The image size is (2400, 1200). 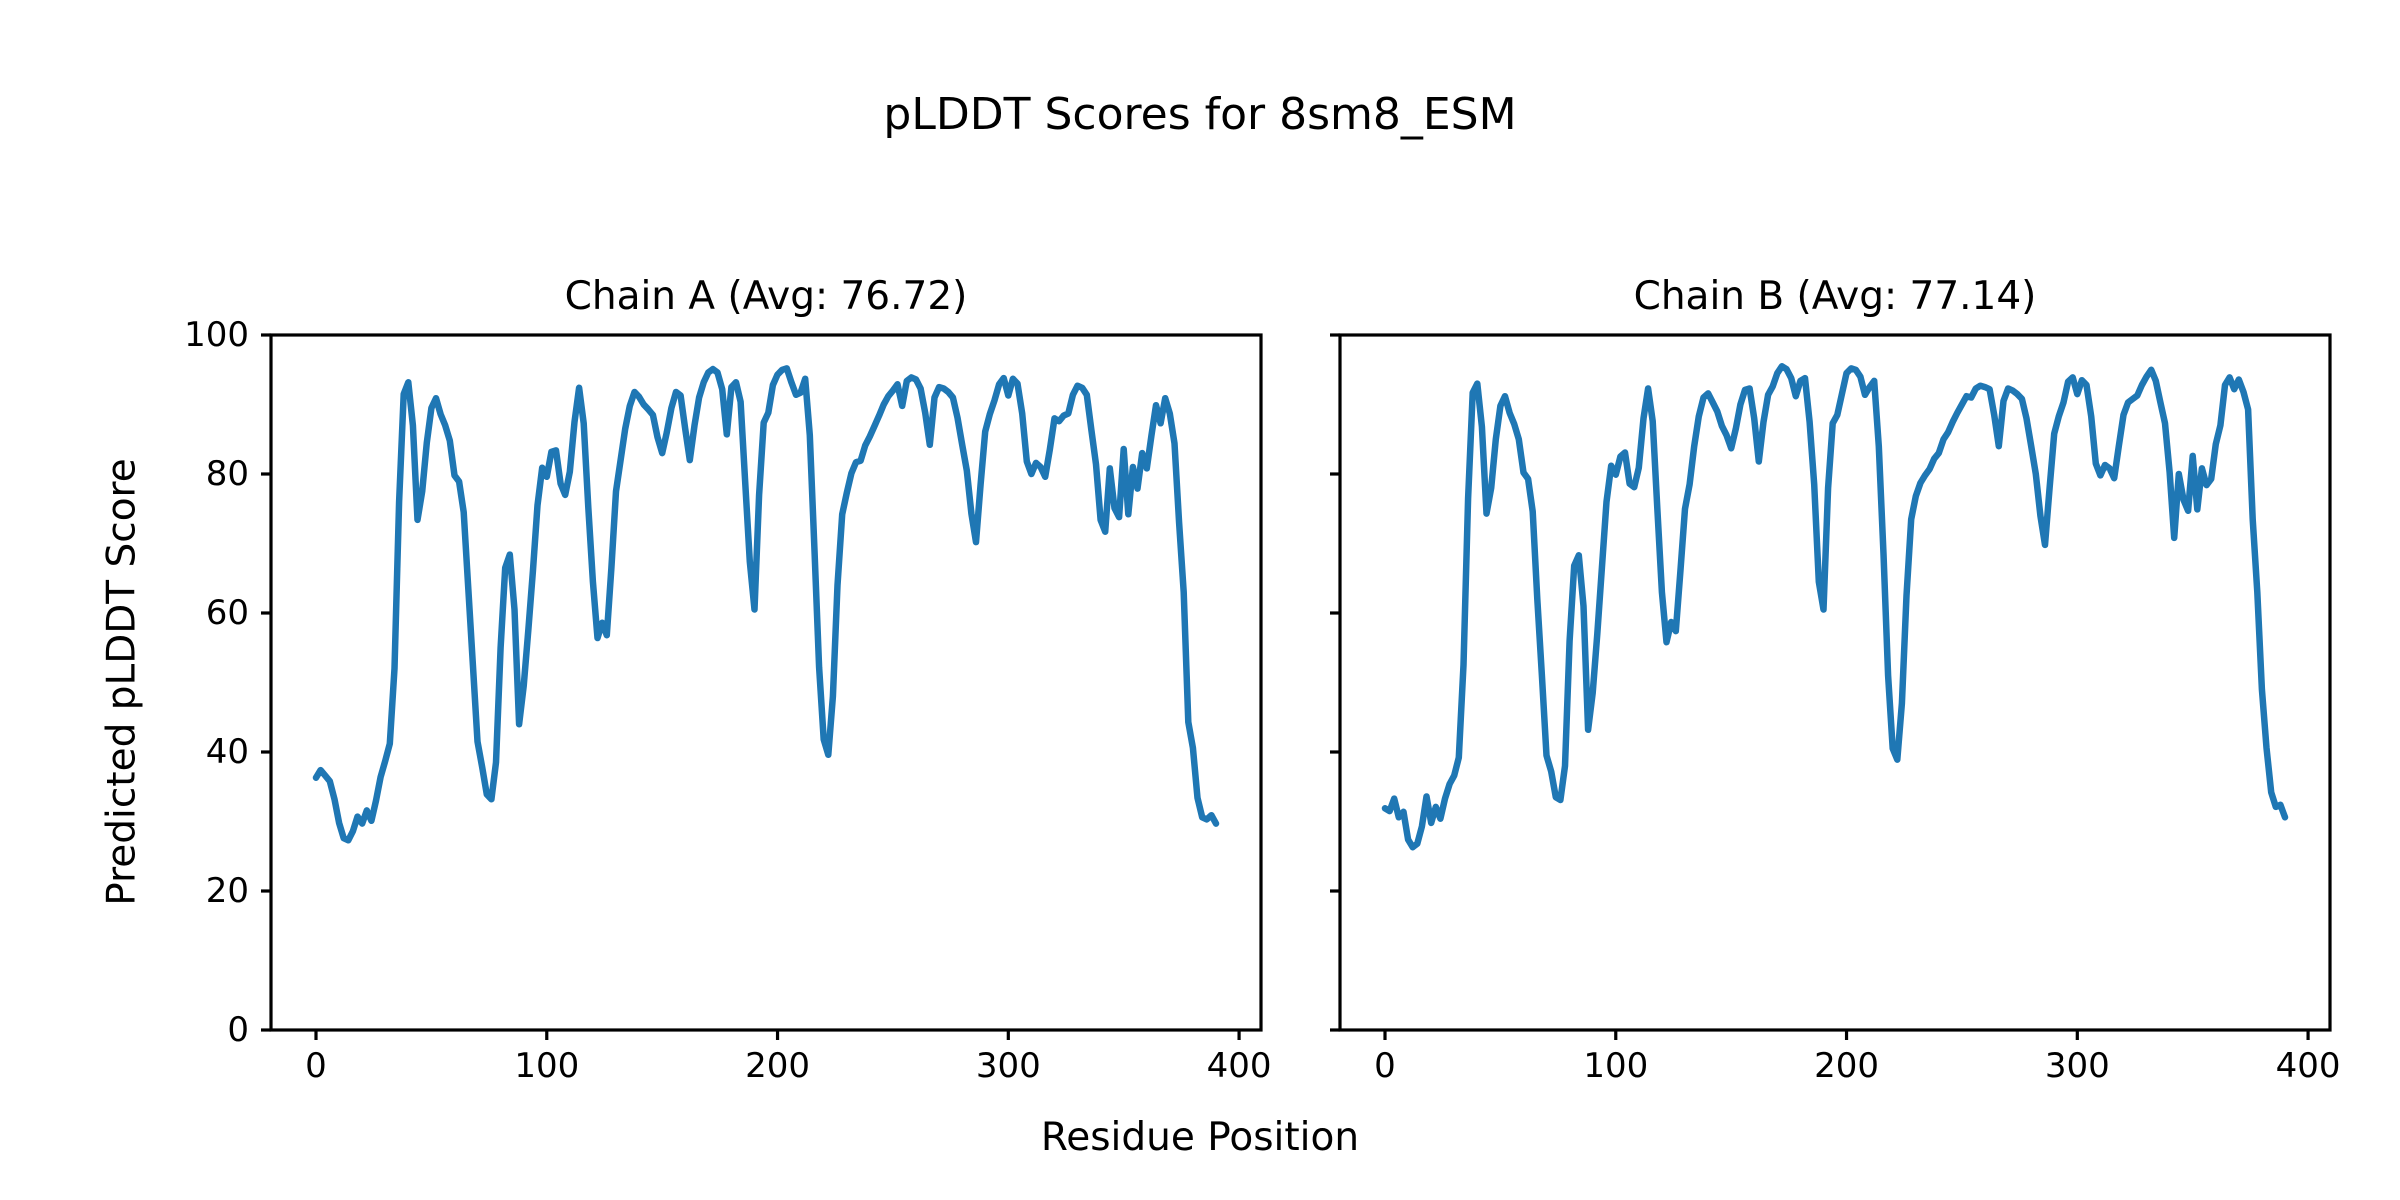 What do you see at coordinates (227, 752) in the screenshot?
I see `y-tick-label: 40` at bounding box center [227, 752].